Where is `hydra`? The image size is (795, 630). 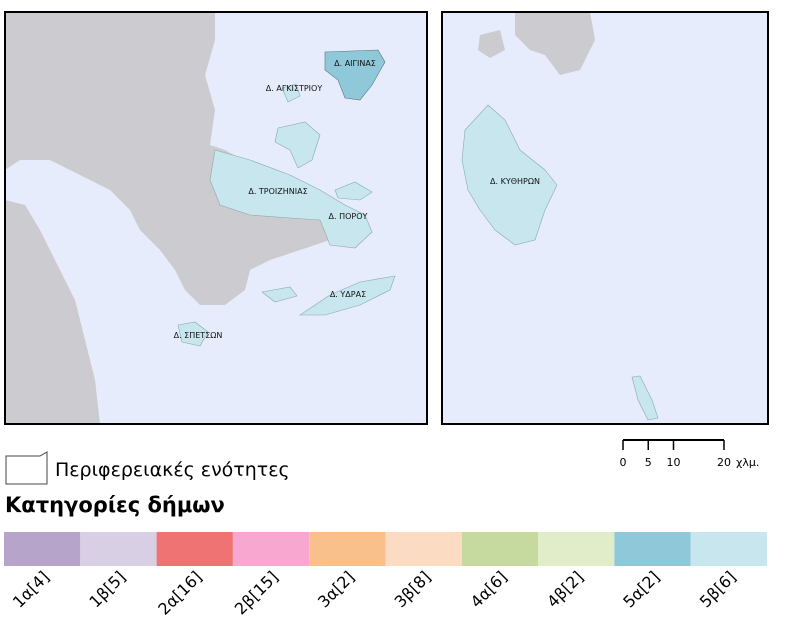
hydra is located at coordinates (347, 295).